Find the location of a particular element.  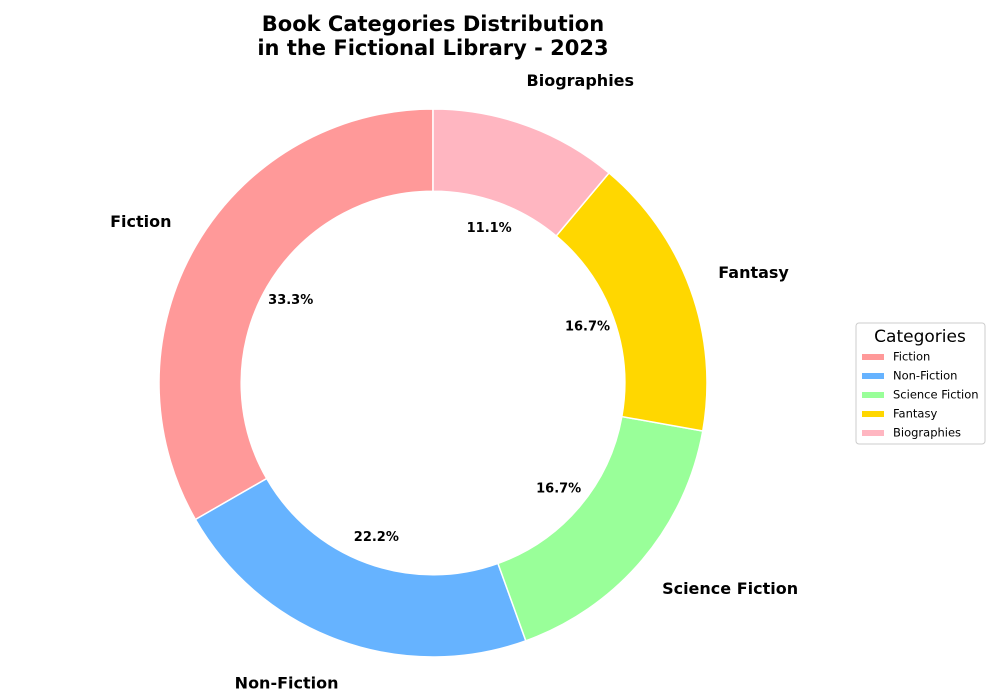

legend-label-non-fiction: Non-Fiction is located at coordinates (925, 376).